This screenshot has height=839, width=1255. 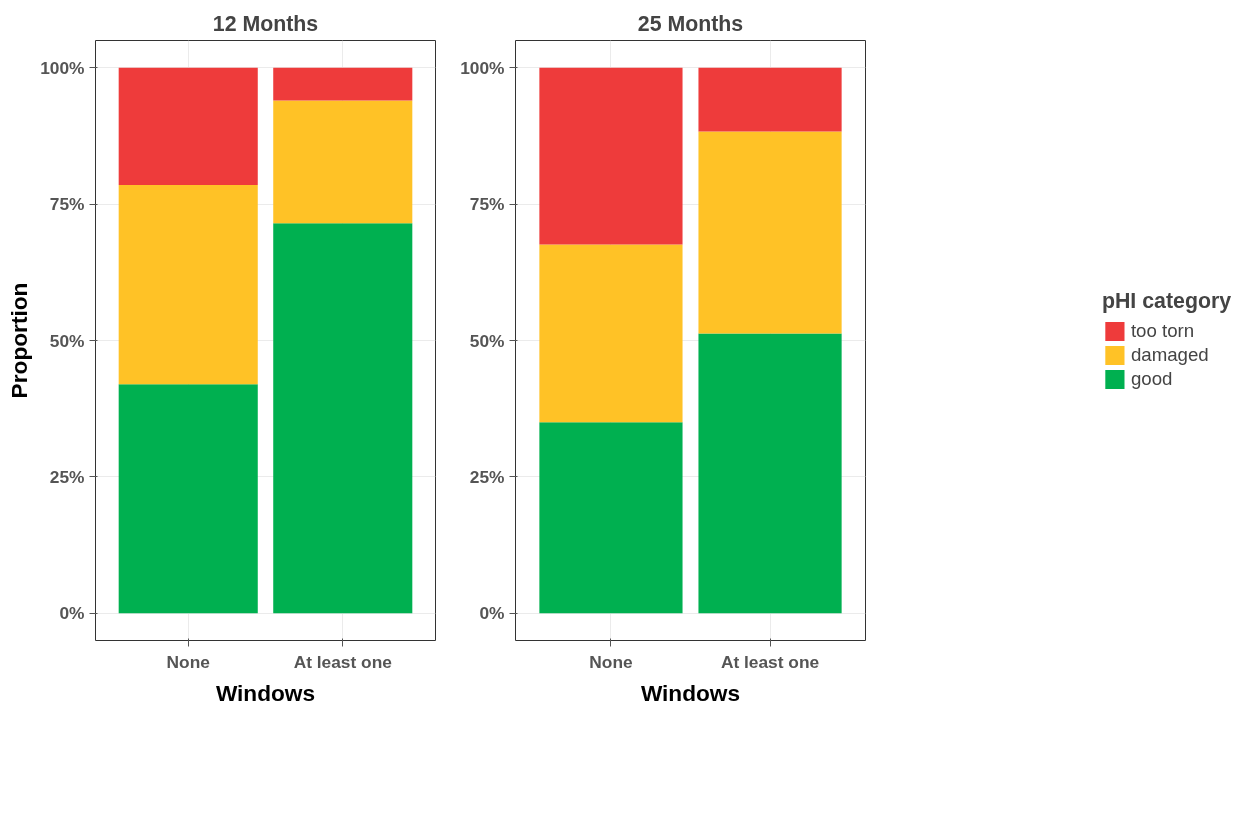 What do you see at coordinates (1169, 355) in the screenshot?
I see `legend-label: damaged` at bounding box center [1169, 355].